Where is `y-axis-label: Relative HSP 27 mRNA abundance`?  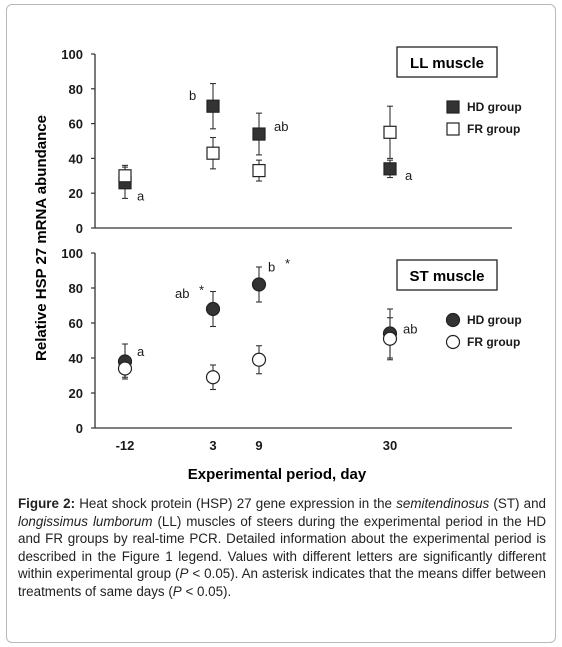
y-axis-label: Relative HSP 27 mRNA abundance is located at coordinates (41, 238).